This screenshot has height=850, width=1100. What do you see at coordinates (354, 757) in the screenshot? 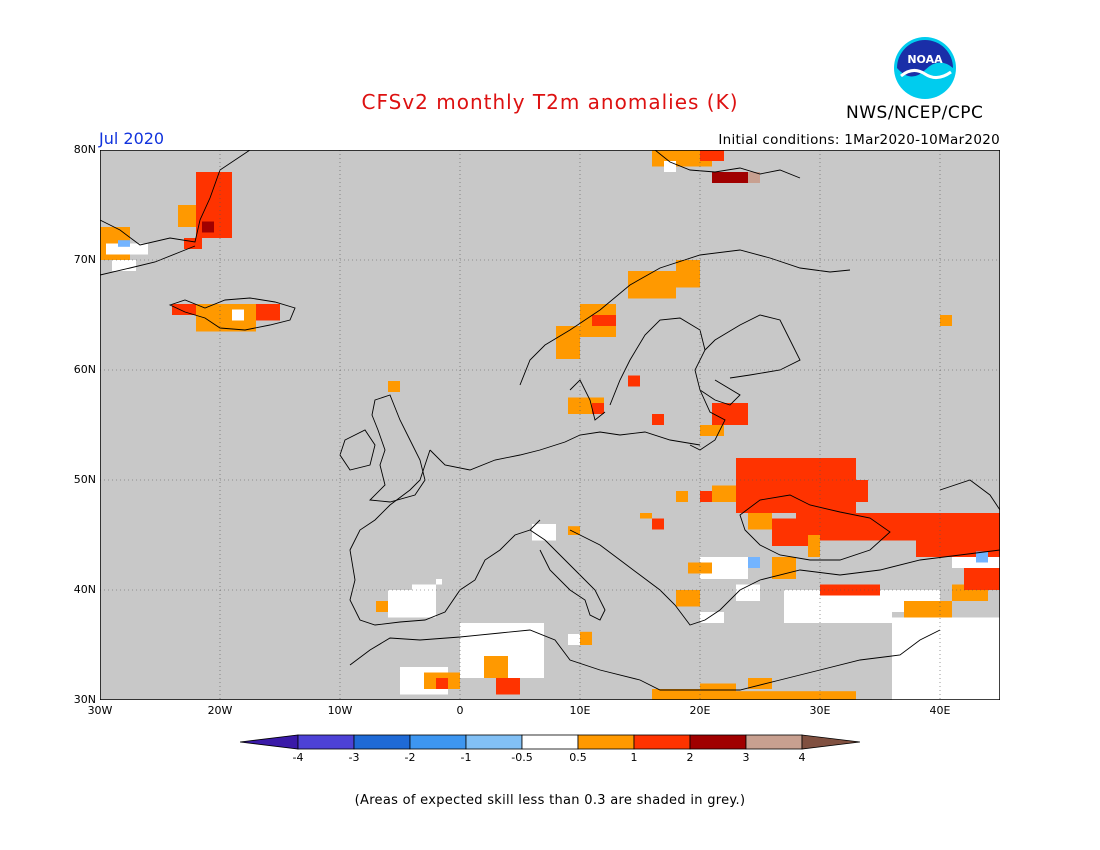
I see `colorbar-label: -3` at bounding box center [354, 757].